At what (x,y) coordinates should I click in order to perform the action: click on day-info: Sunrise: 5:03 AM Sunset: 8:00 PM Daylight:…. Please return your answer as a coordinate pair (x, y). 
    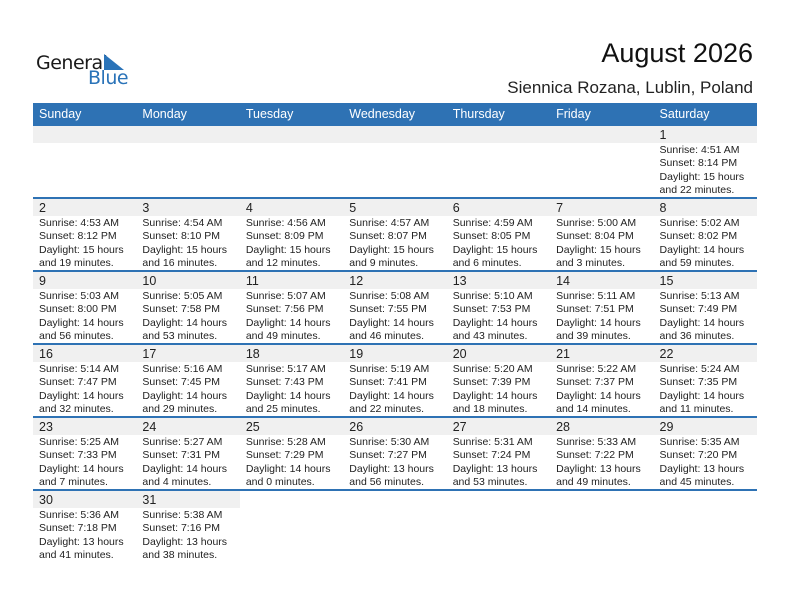
    Looking at the image, I should click on (84, 316).